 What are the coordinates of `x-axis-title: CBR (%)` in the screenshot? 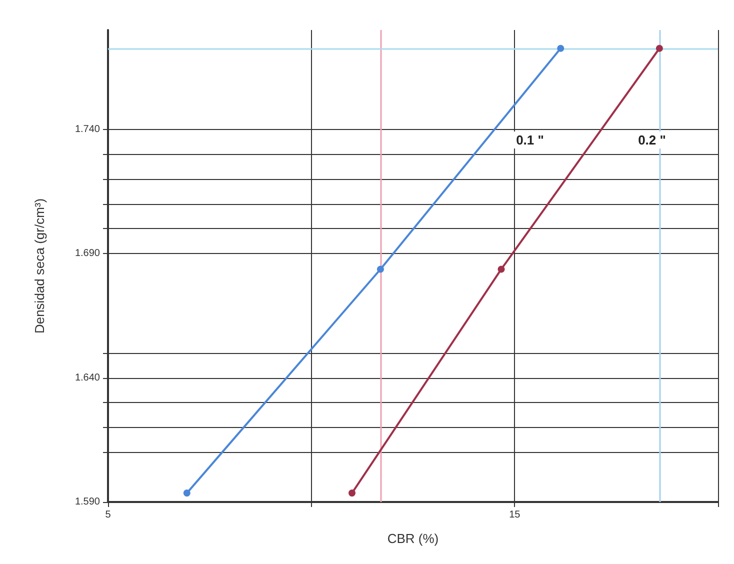 It's located at (413, 538).